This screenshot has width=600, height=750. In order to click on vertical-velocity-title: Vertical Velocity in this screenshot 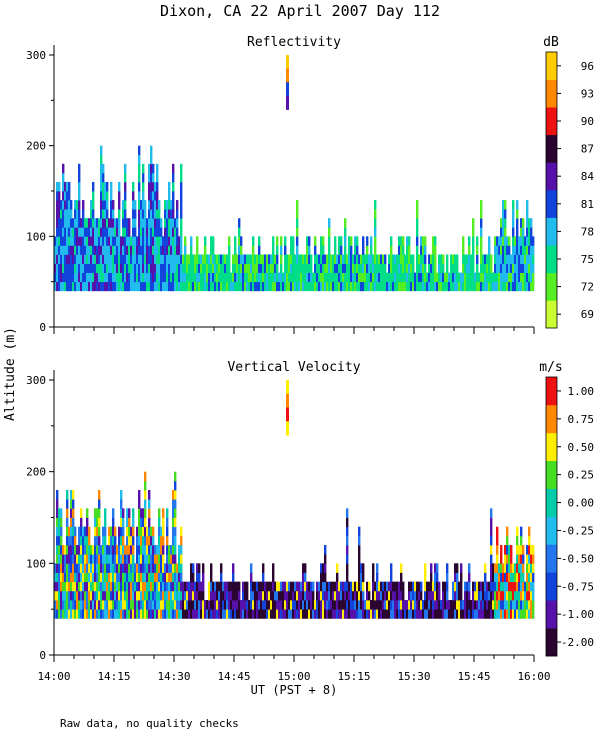, I will do `click(293, 367)`.